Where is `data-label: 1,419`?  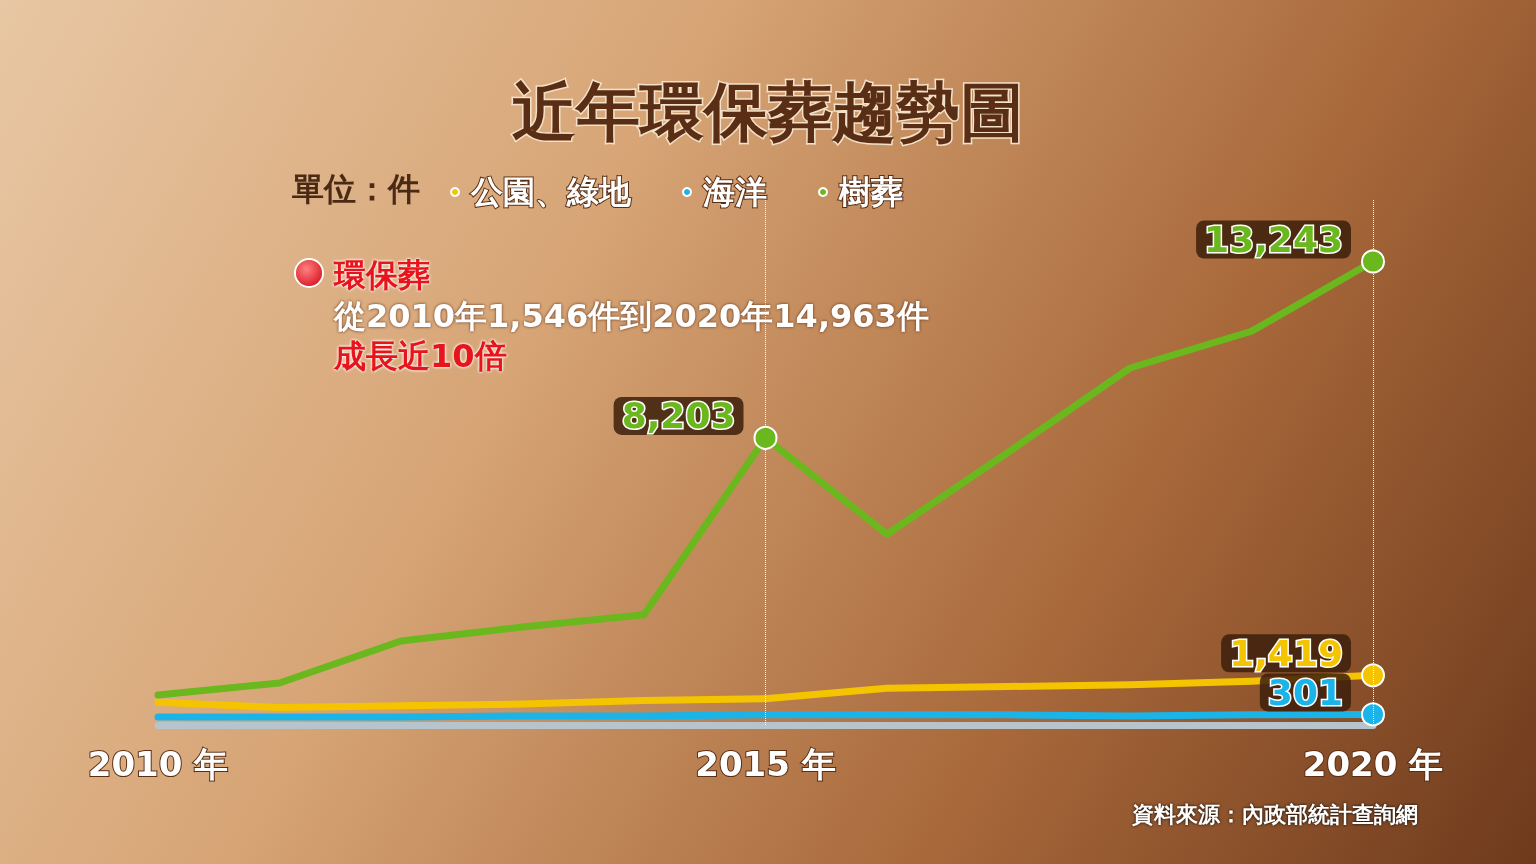
data-label: 1,419 is located at coordinates (1286, 653).